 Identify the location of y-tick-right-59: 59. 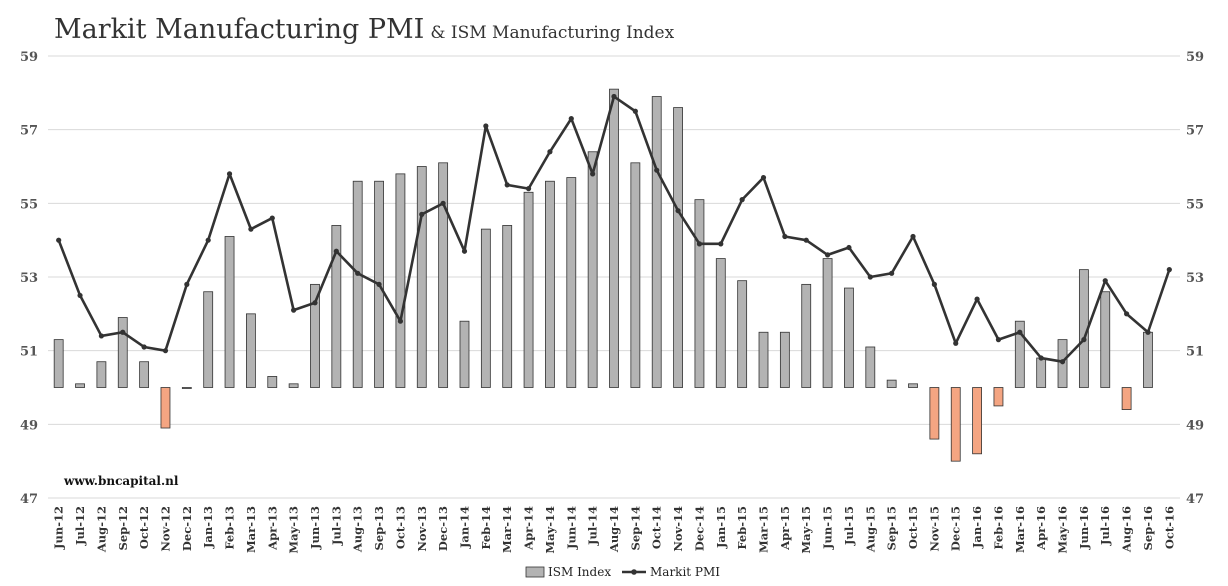
(1195, 57).